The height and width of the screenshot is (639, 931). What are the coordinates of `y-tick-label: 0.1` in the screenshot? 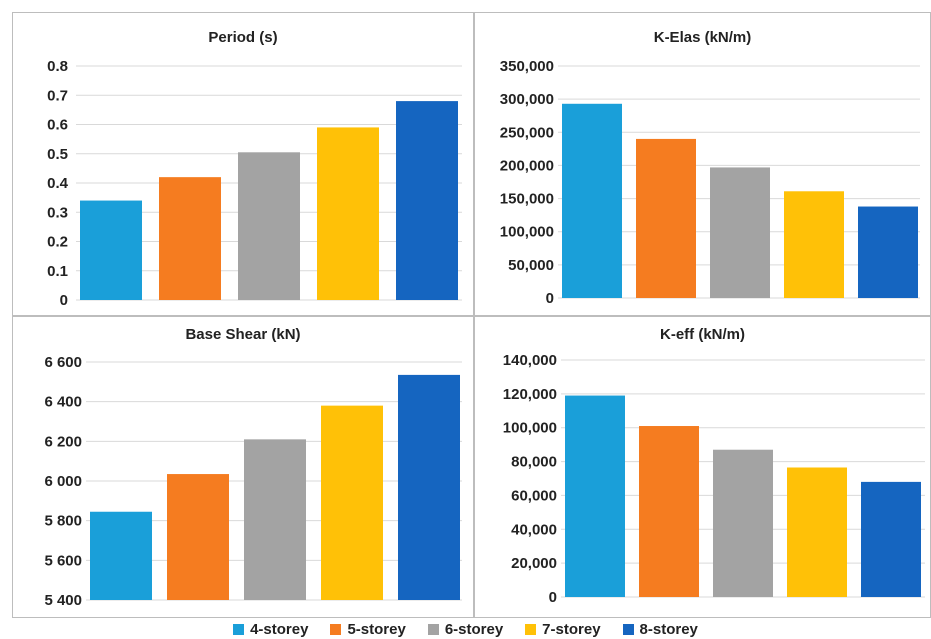 It's located at (57, 271).